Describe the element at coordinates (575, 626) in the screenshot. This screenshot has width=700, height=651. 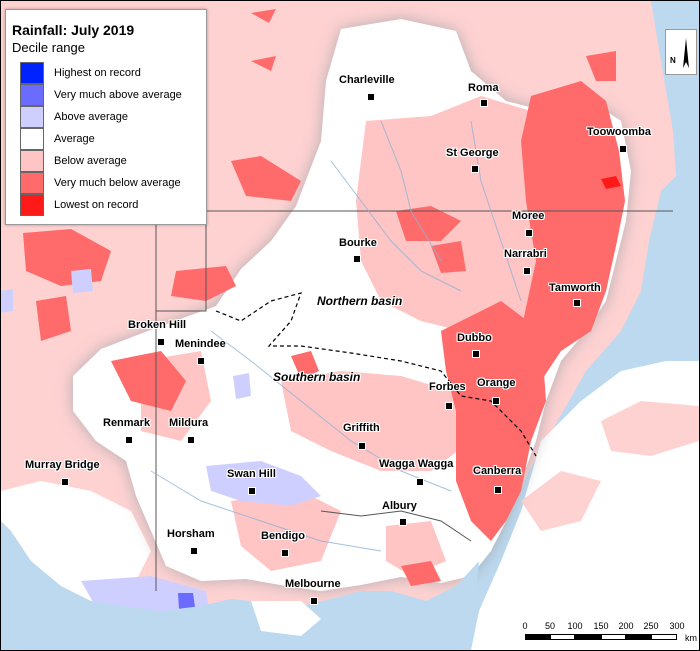
I see `scale-tick: 100` at that location.